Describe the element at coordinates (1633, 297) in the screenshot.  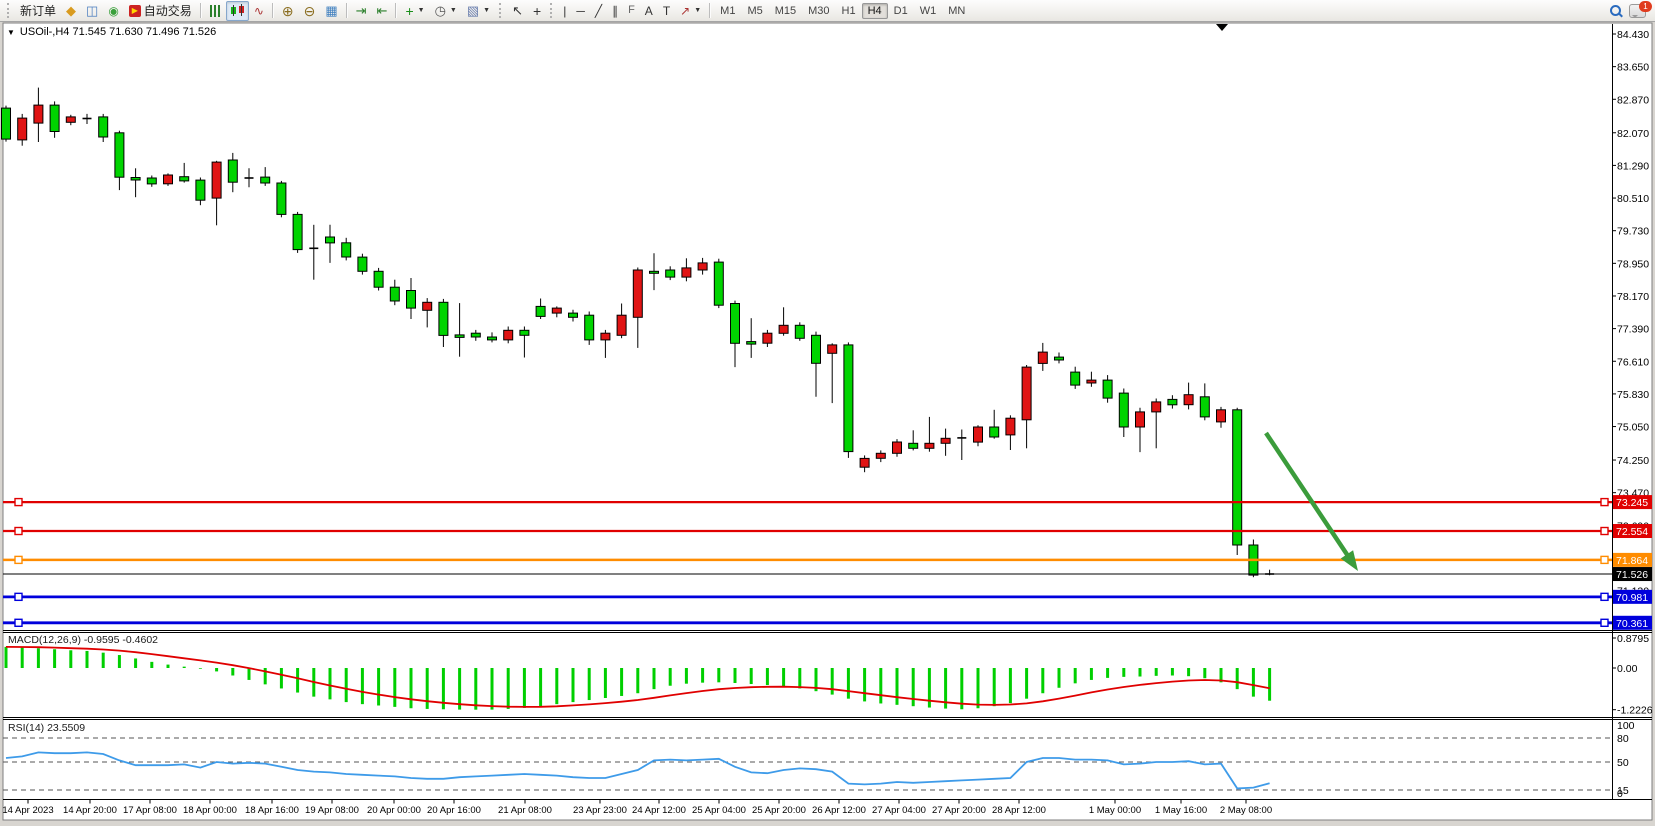
I see `price-tick-label: 78.170` at that location.